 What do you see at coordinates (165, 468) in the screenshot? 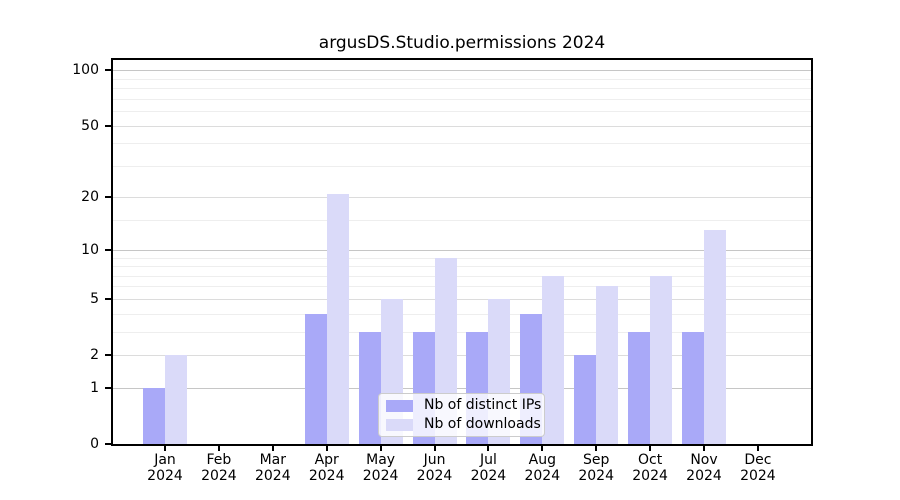
I see `x-ticklabel-jan: Jan 2024` at bounding box center [165, 468].